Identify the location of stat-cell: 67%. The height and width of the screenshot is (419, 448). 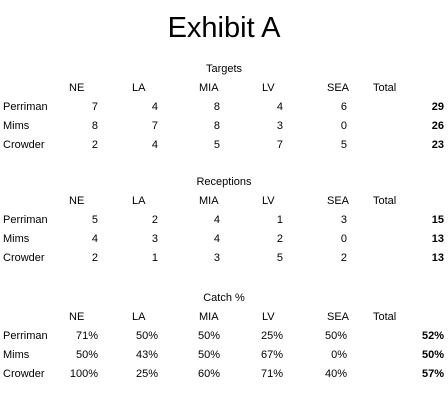
(271, 355).